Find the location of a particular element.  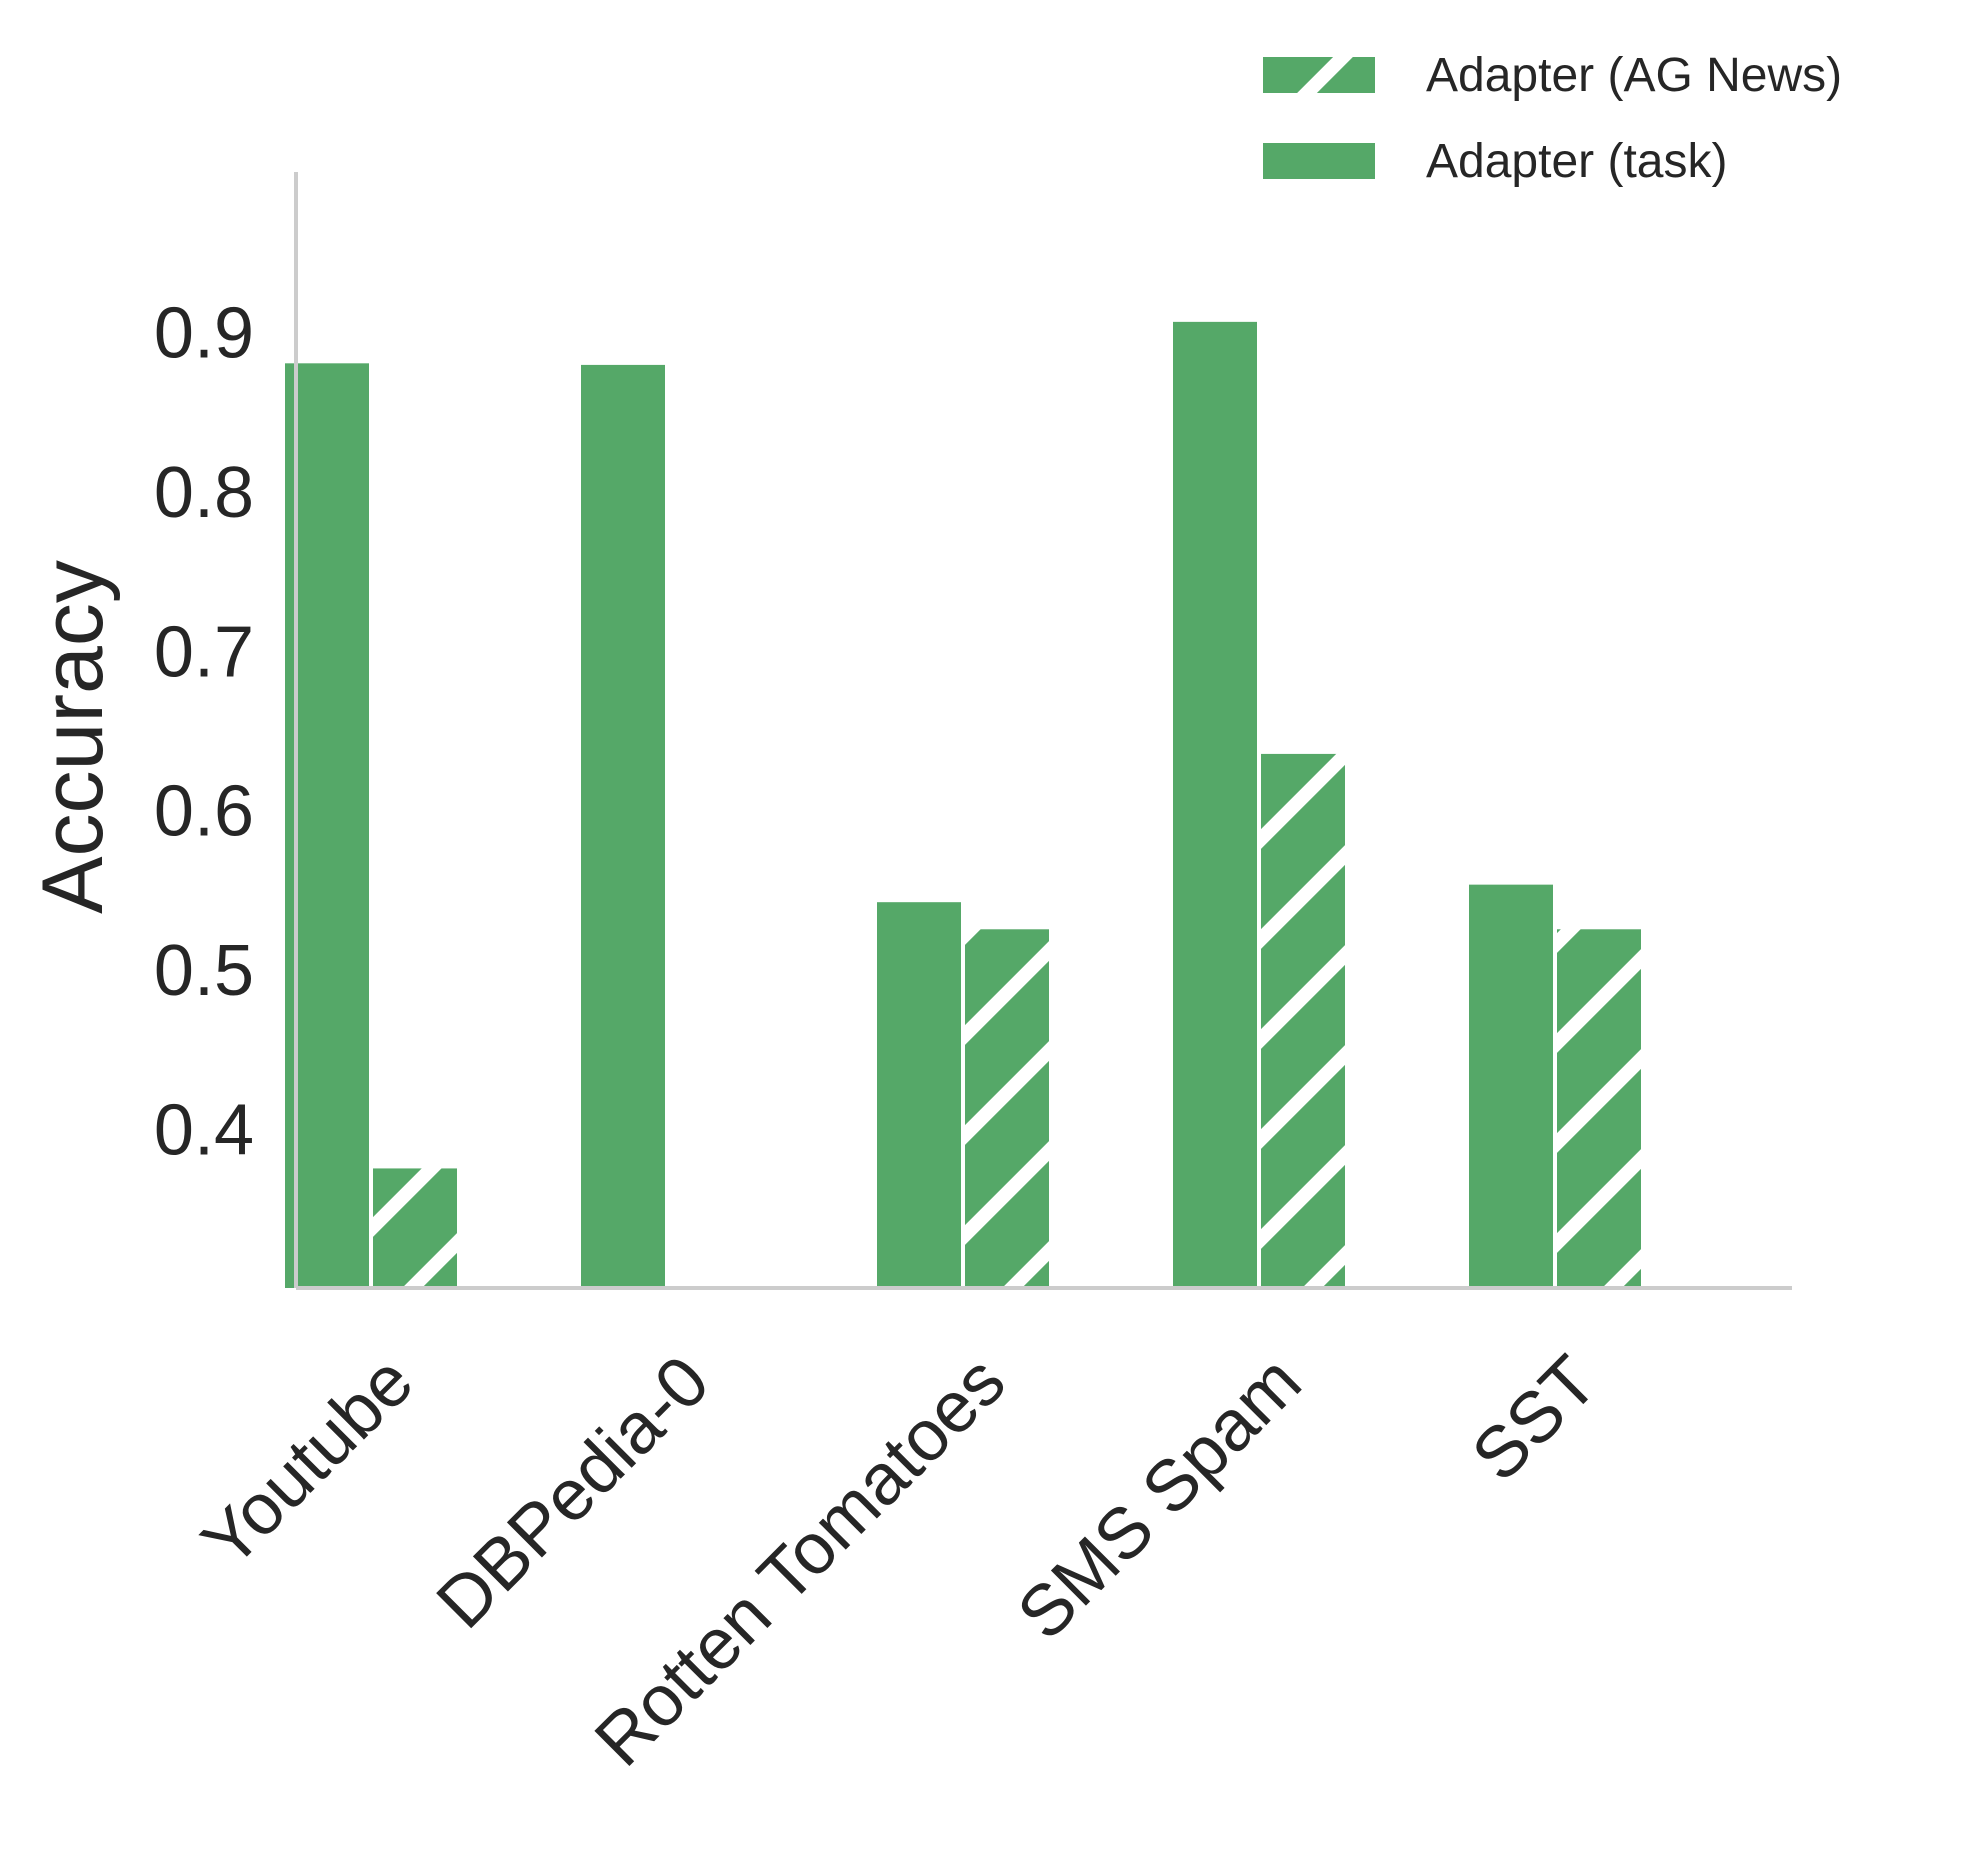

y-axis: 0.4 0.5 0.6 0.7 0.8 0.9 is located at coordinates (226, 730).